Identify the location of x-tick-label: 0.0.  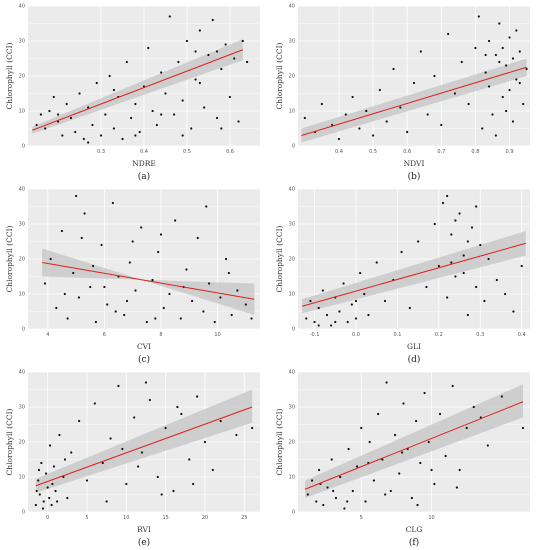
(356, 335).